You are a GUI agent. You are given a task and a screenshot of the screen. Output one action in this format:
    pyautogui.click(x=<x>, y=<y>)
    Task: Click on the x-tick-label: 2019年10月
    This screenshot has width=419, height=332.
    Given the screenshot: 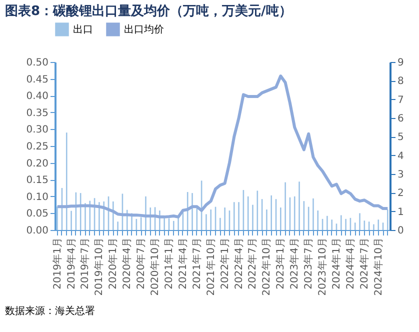 What is the action you would take?
    pyautogui.click(x=99, y=267)
    